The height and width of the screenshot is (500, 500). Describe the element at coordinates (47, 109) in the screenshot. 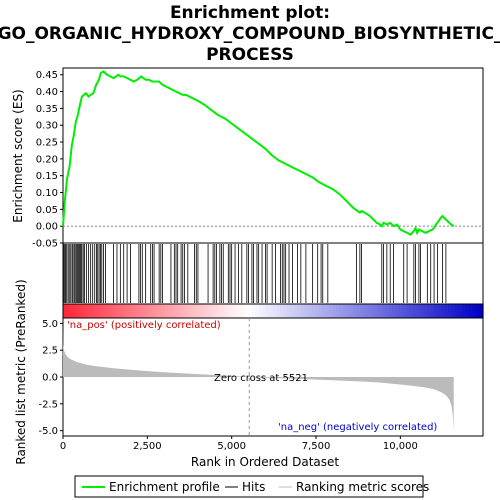

I see `es-y-tick-label: 0.35` at that location.